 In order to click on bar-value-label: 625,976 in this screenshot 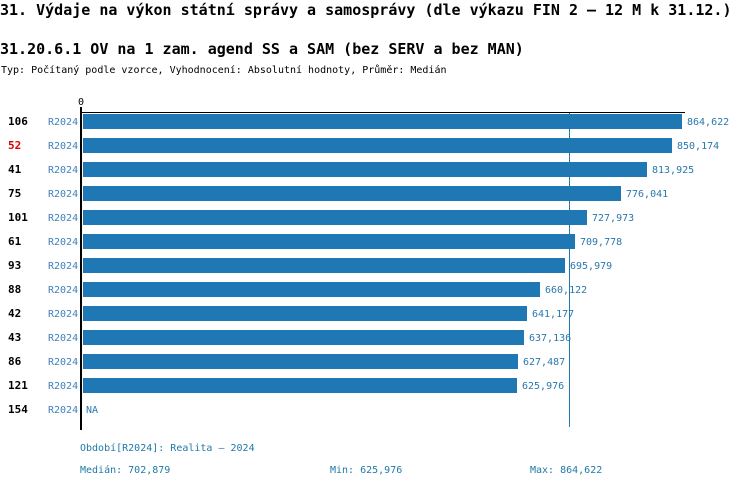, I will do `click(543, 386)`.